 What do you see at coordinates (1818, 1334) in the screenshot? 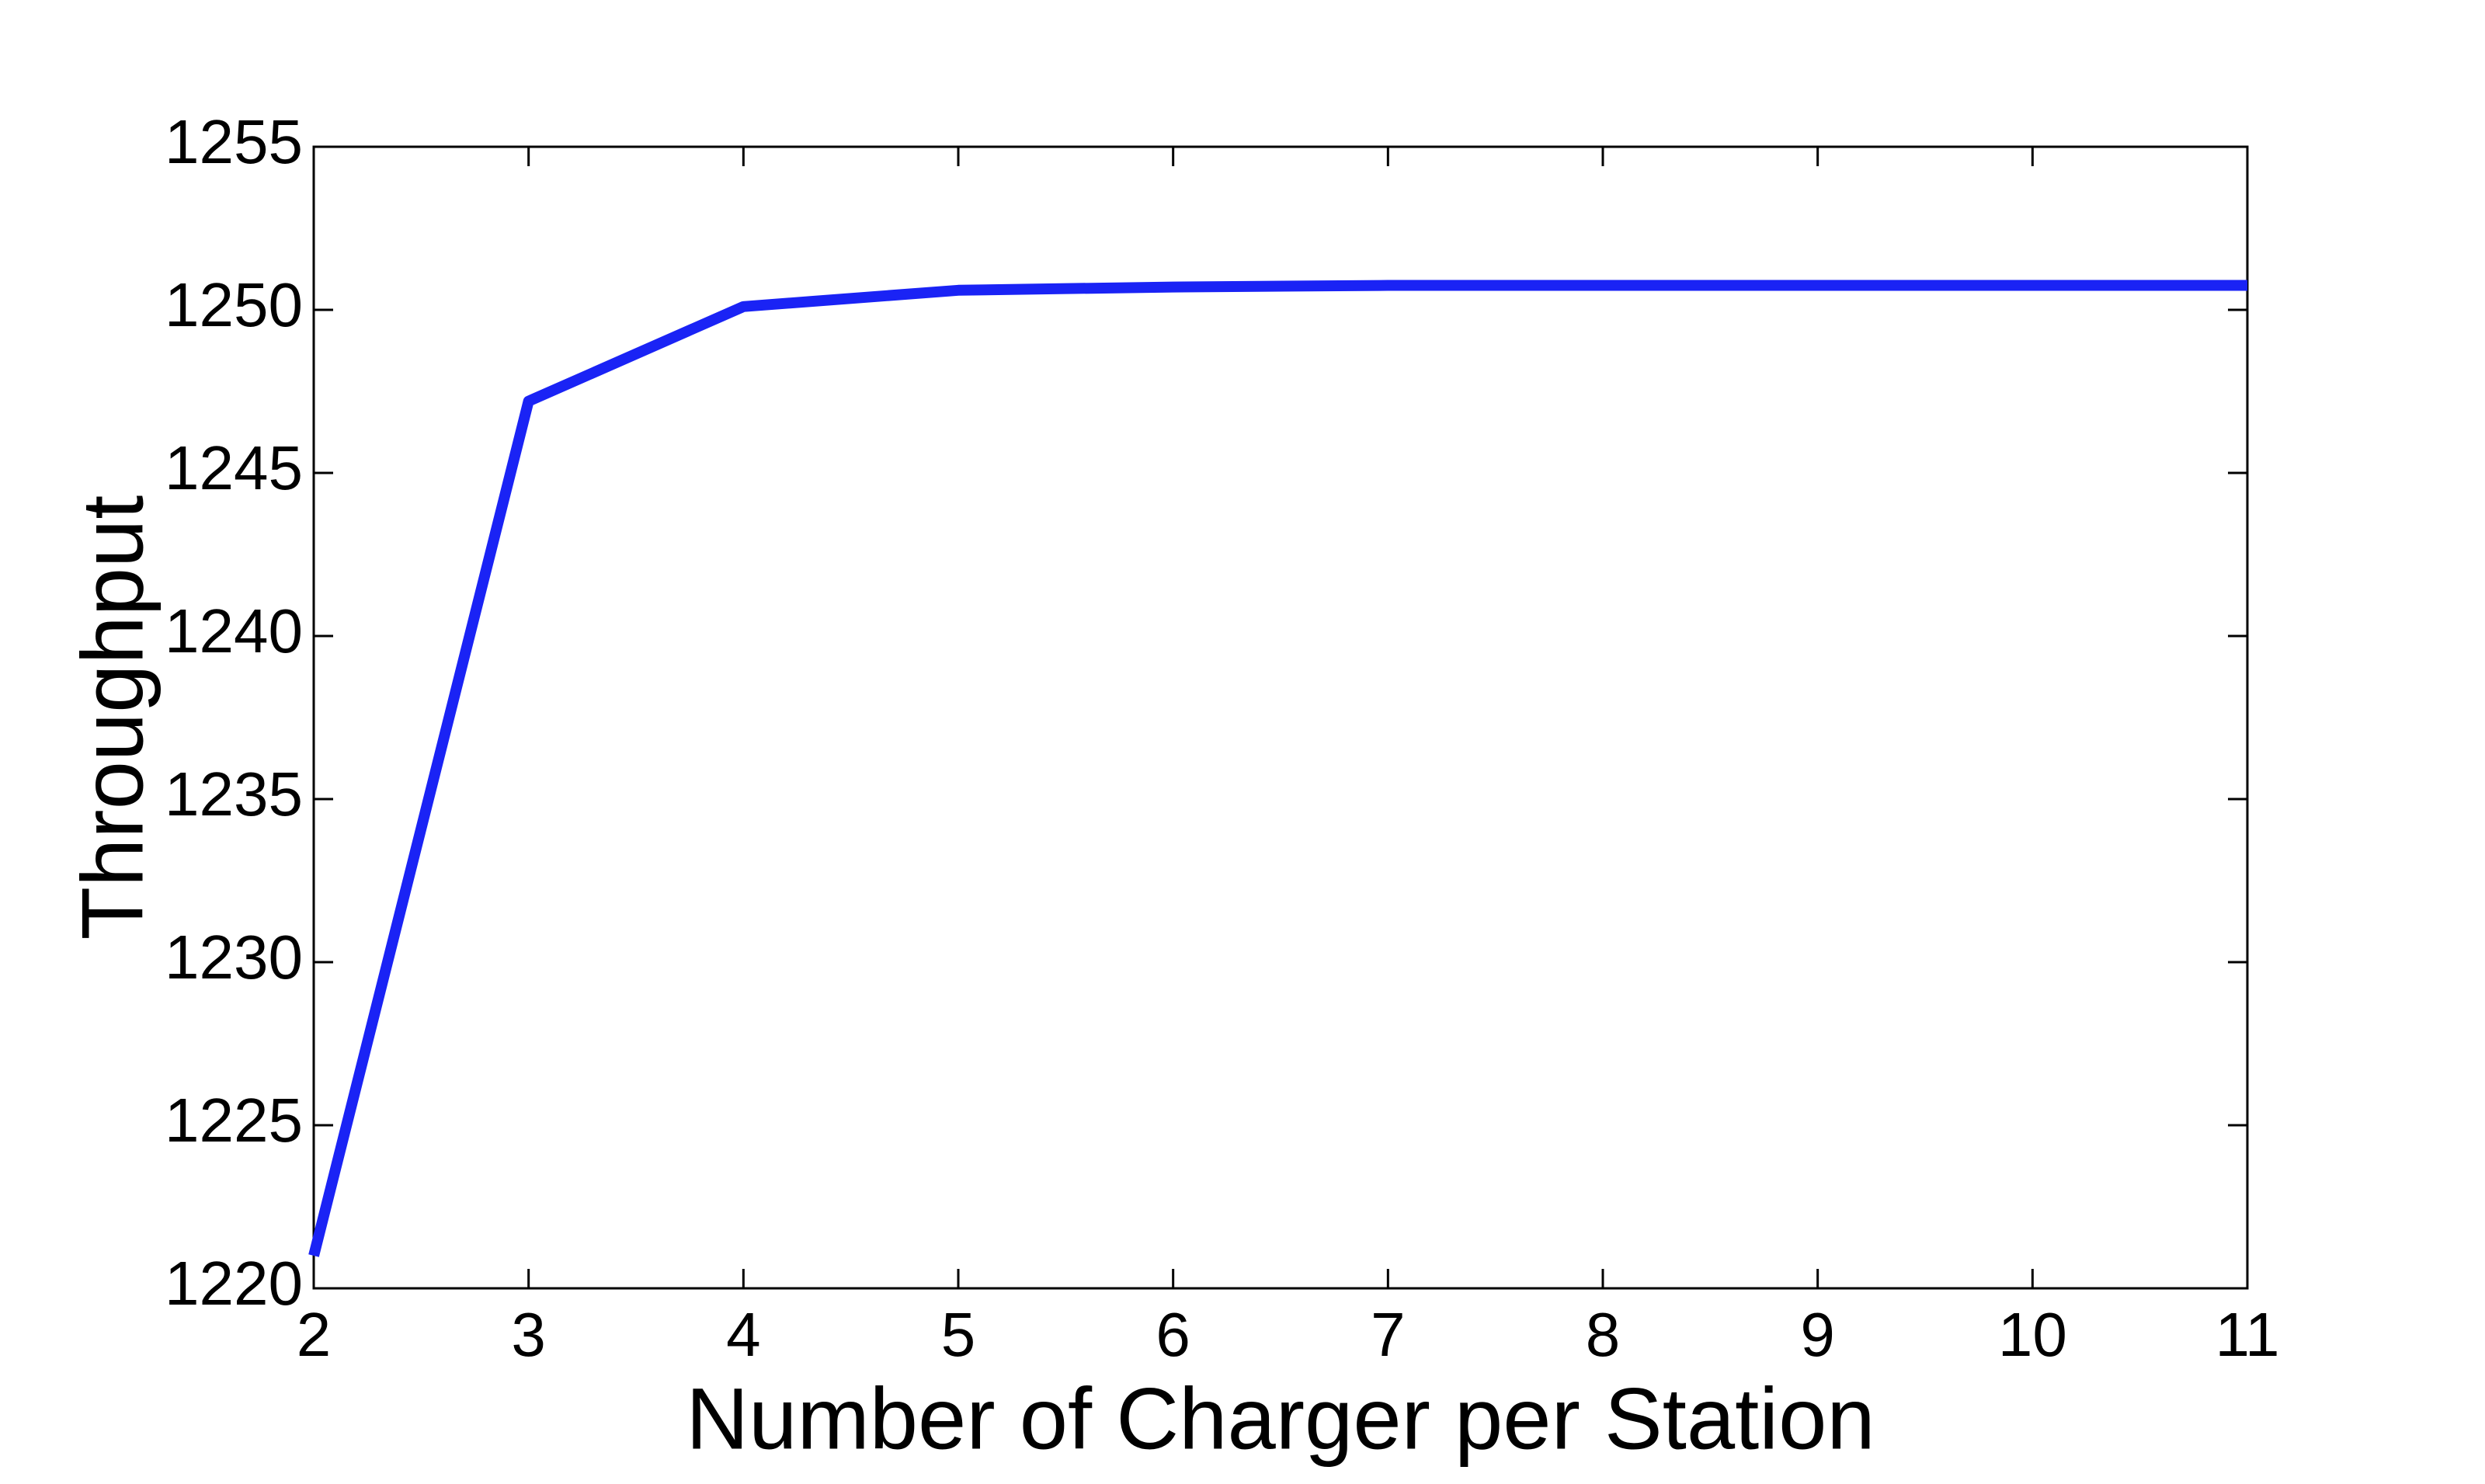
I see `x-tick-label: 9` at bounding box center [1818, 1334].